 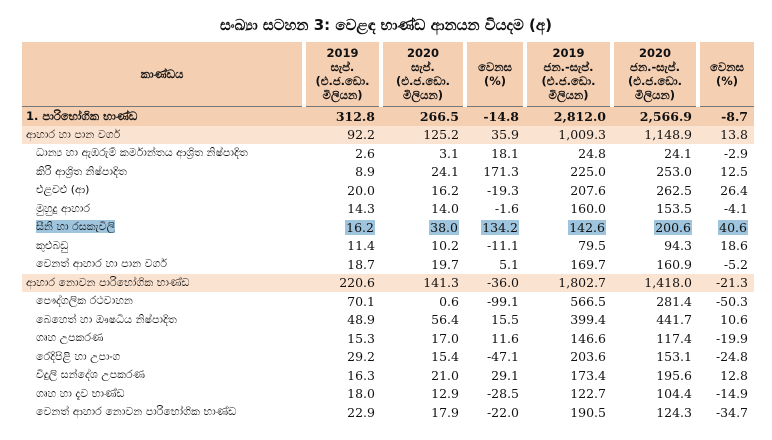 What do you see at coordinates (439, 116) in the screenshot?
I see `cell-value-text: 266.5` at bounding box center [439, 116].